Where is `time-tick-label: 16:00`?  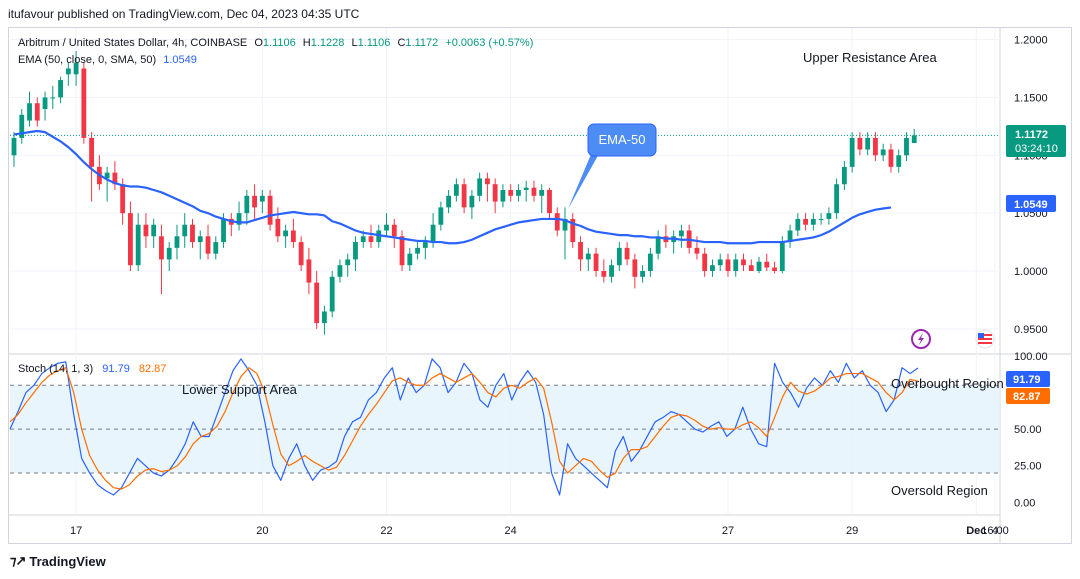
time-tick-label: 16:00 is located at coordinates (995, 531).